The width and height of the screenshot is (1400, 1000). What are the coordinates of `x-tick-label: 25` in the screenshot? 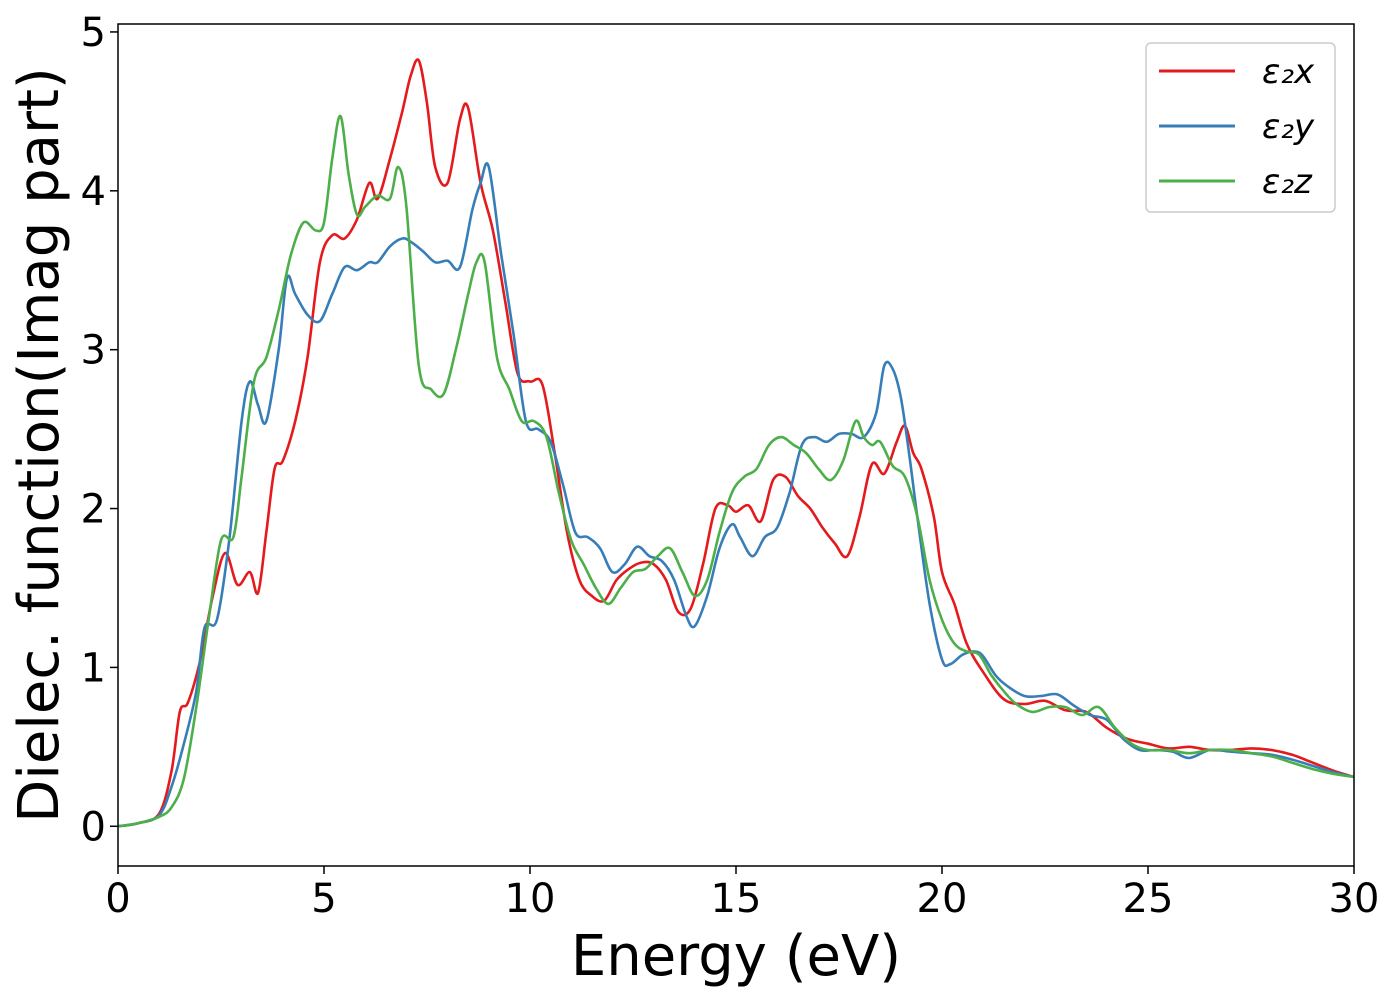 It's located at (1148, 899).